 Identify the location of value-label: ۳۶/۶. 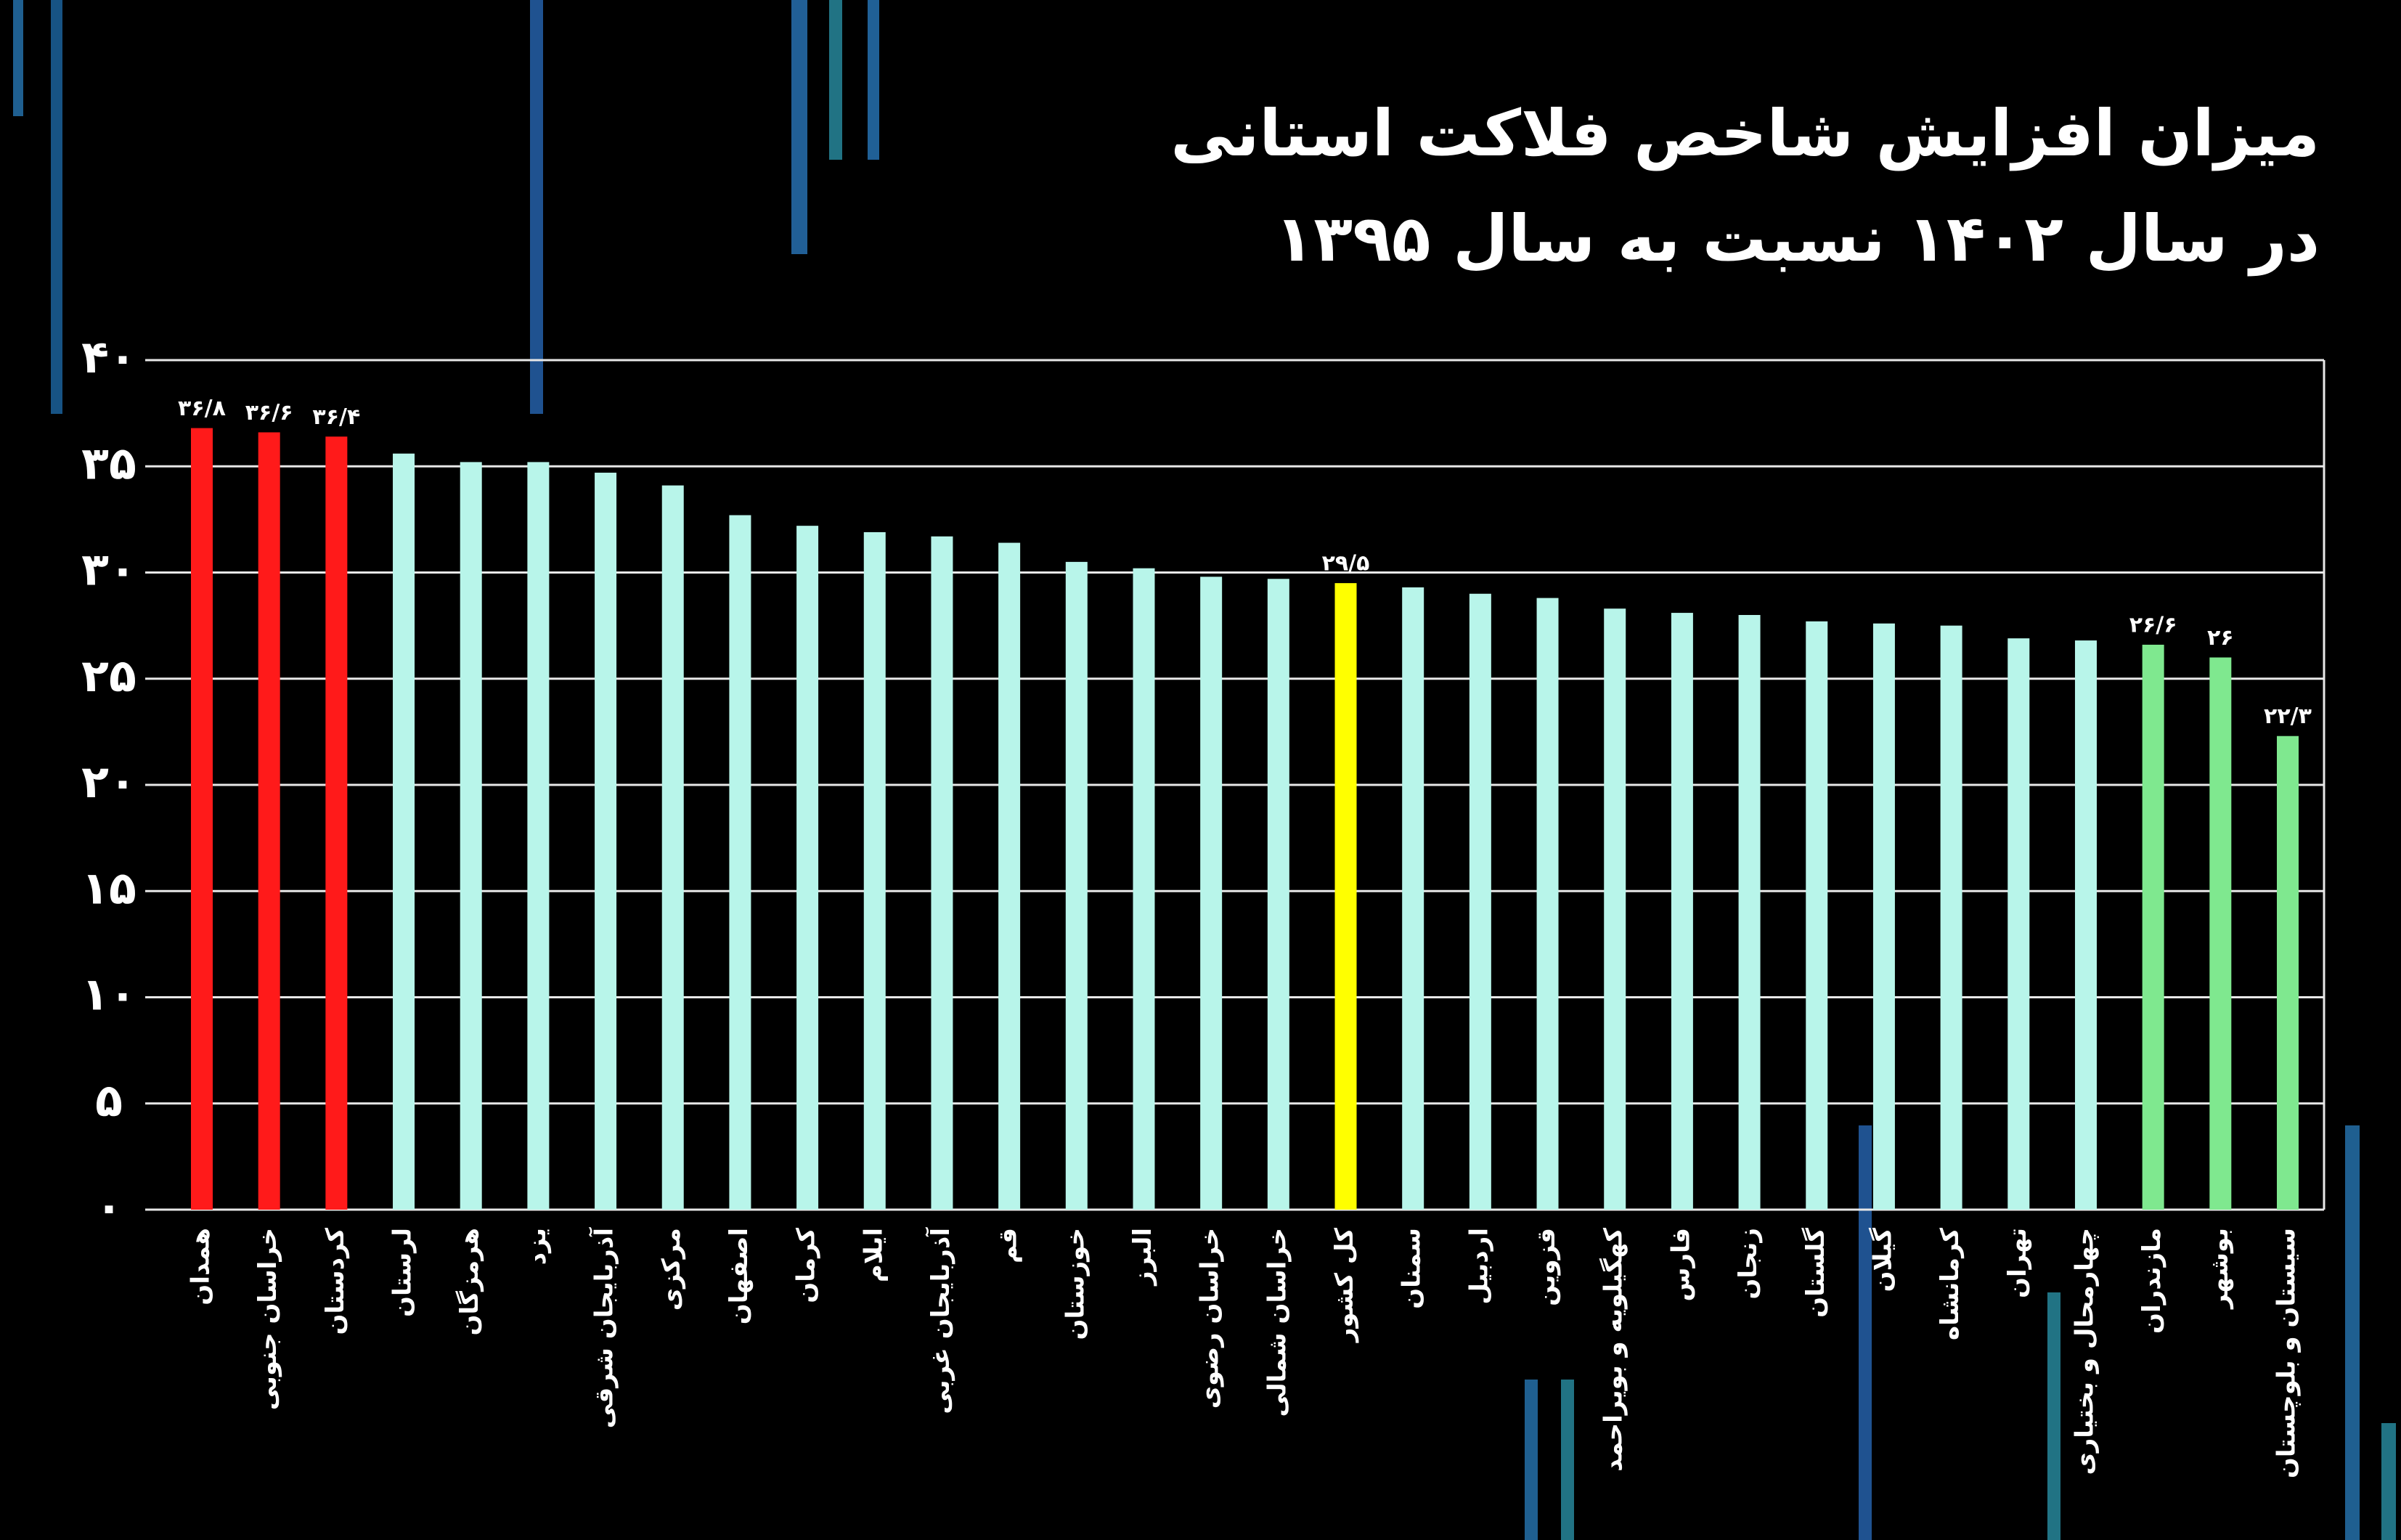
(269, 412).